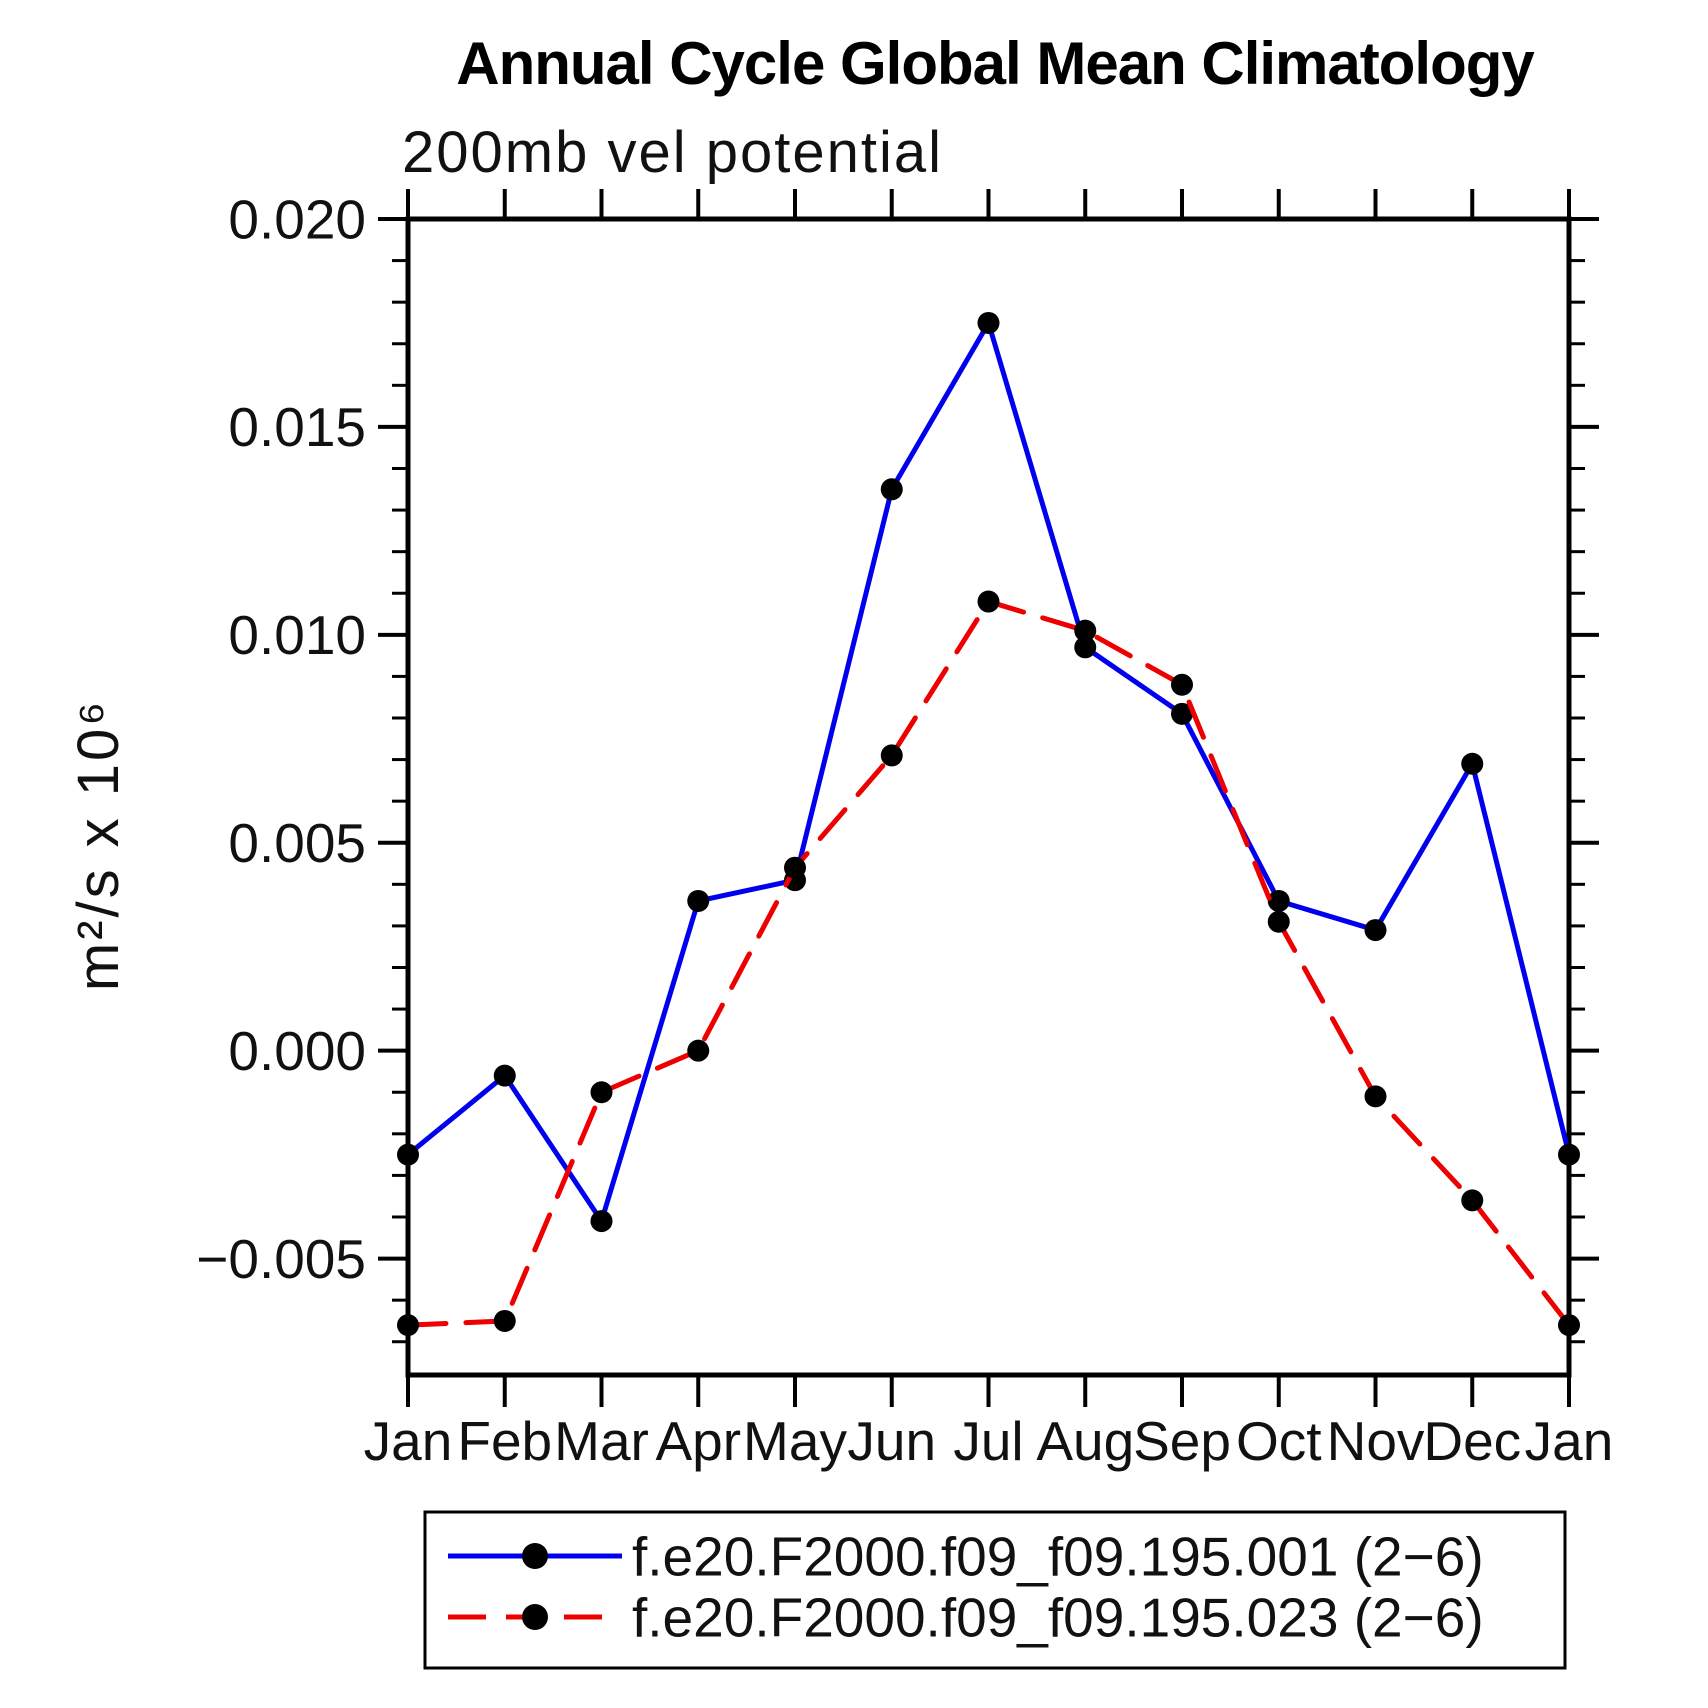  What do you see at coordinates (1472, 1441) in the screenshot?
I see `x-tick-label: Dec` at bounding box center [1472, 1441].